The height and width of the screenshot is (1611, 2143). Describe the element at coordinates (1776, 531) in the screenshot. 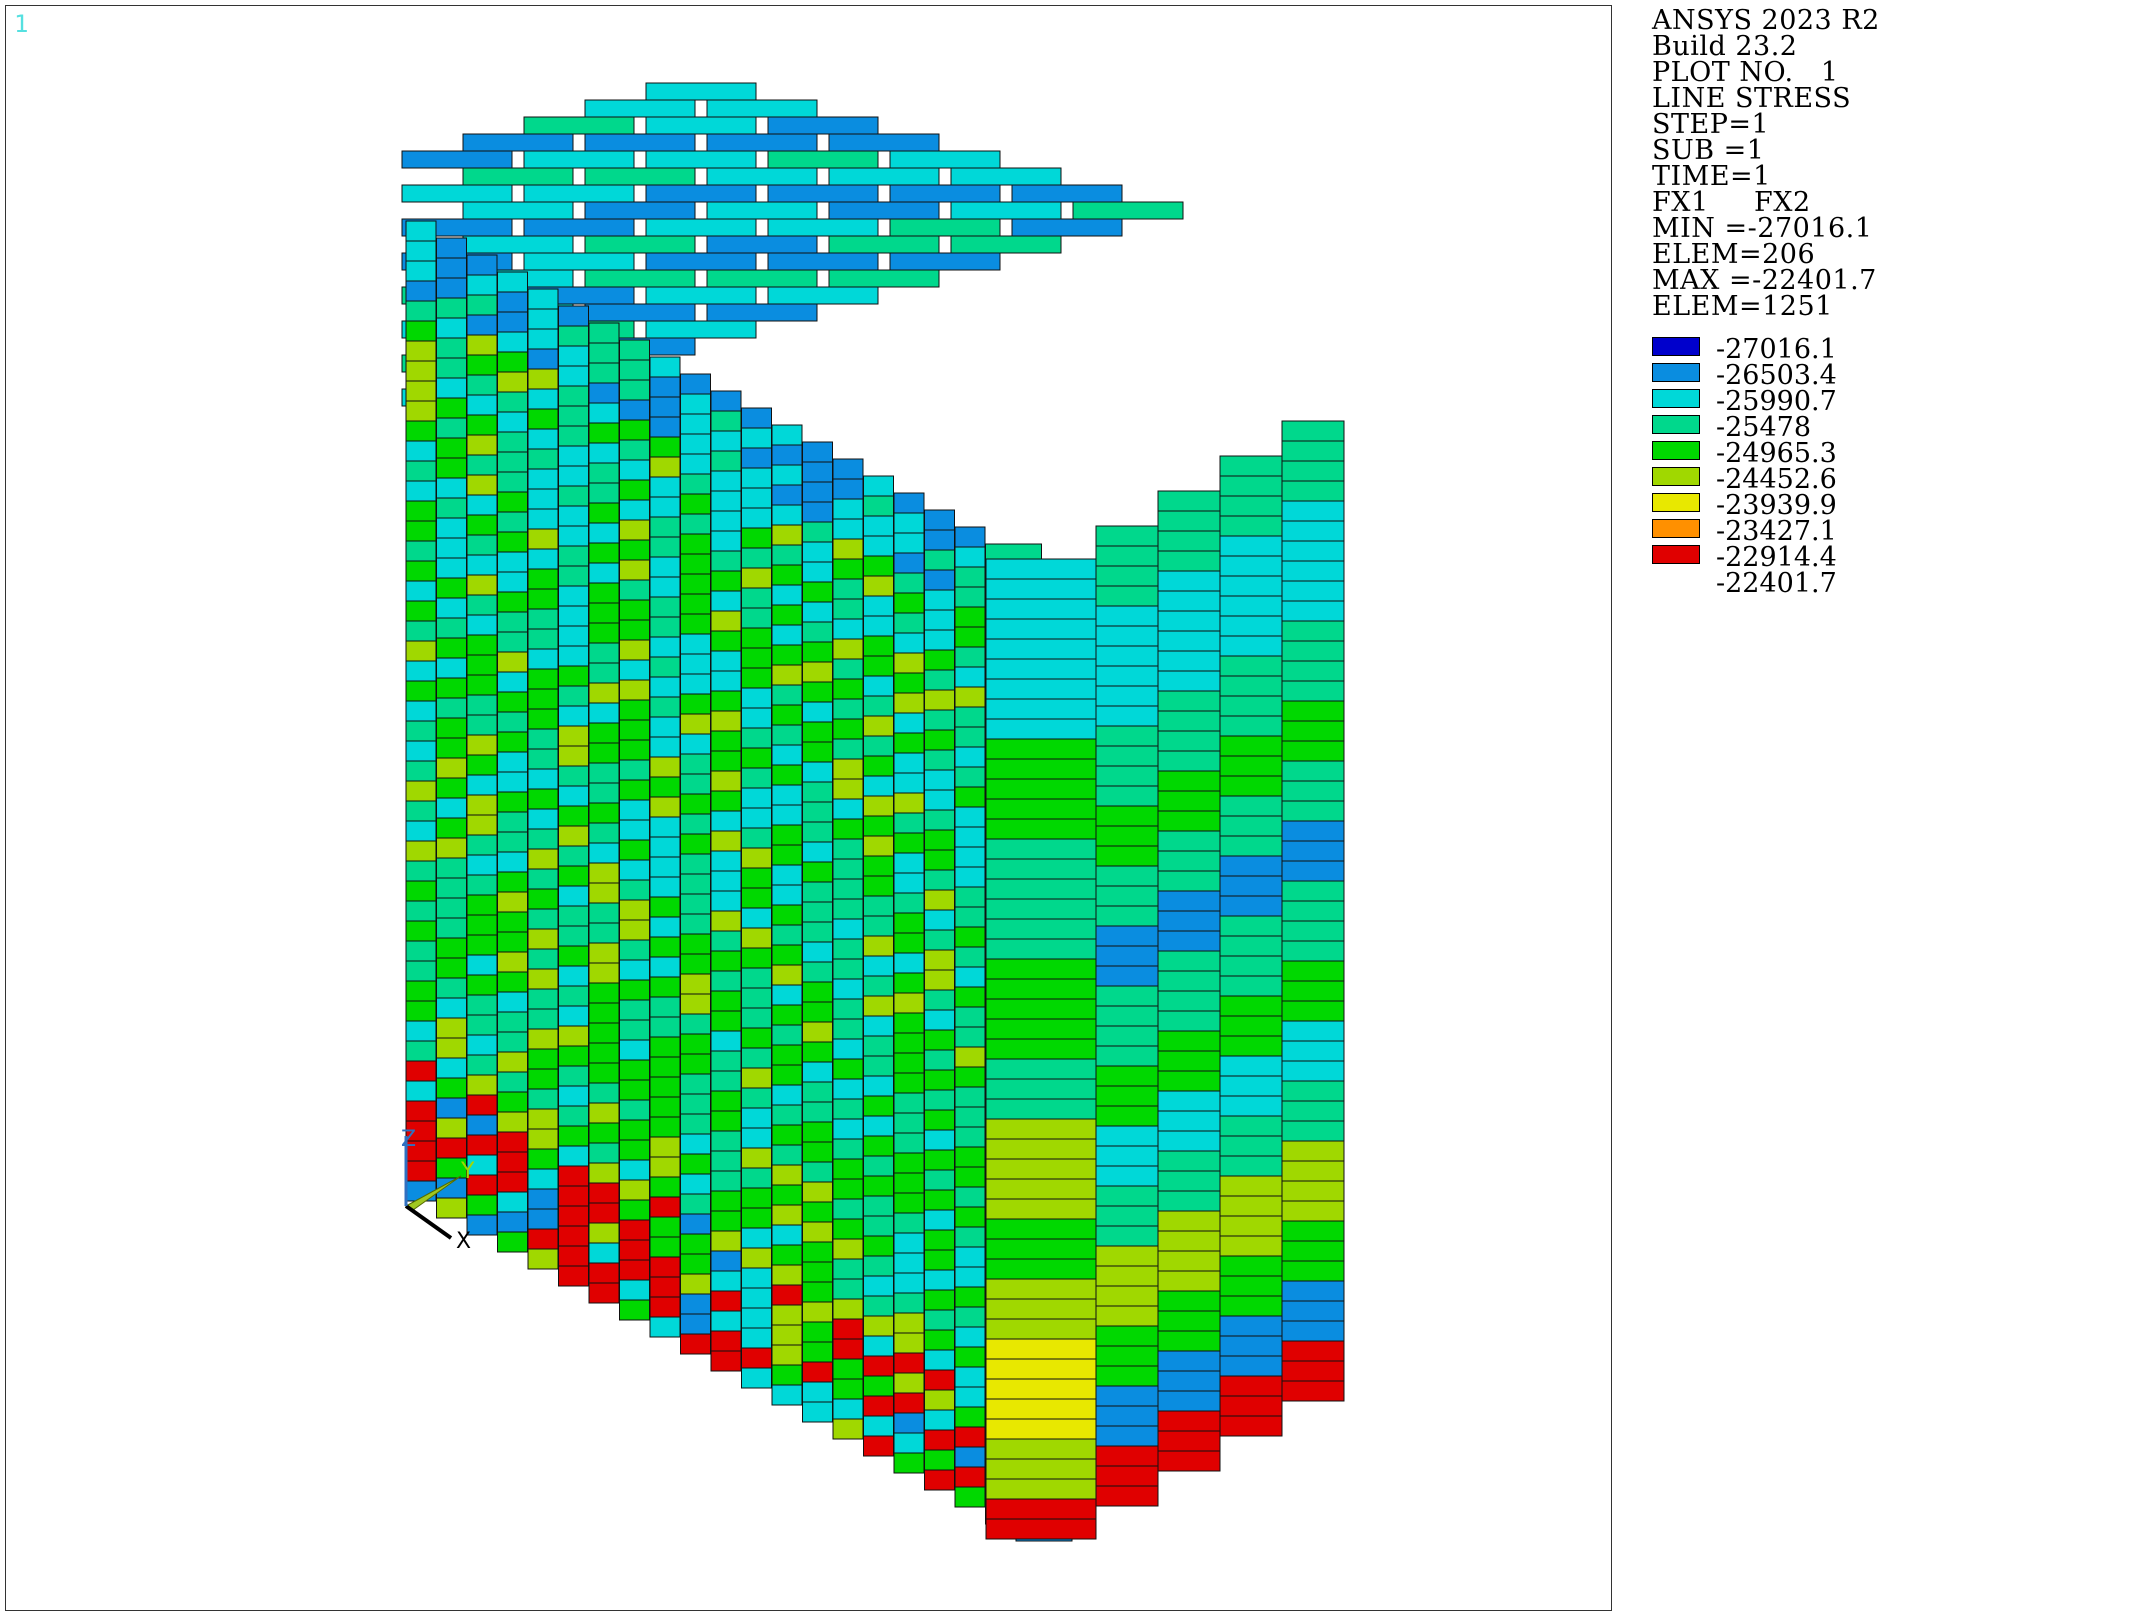

I see `legend-value: -23427.1` at that location.